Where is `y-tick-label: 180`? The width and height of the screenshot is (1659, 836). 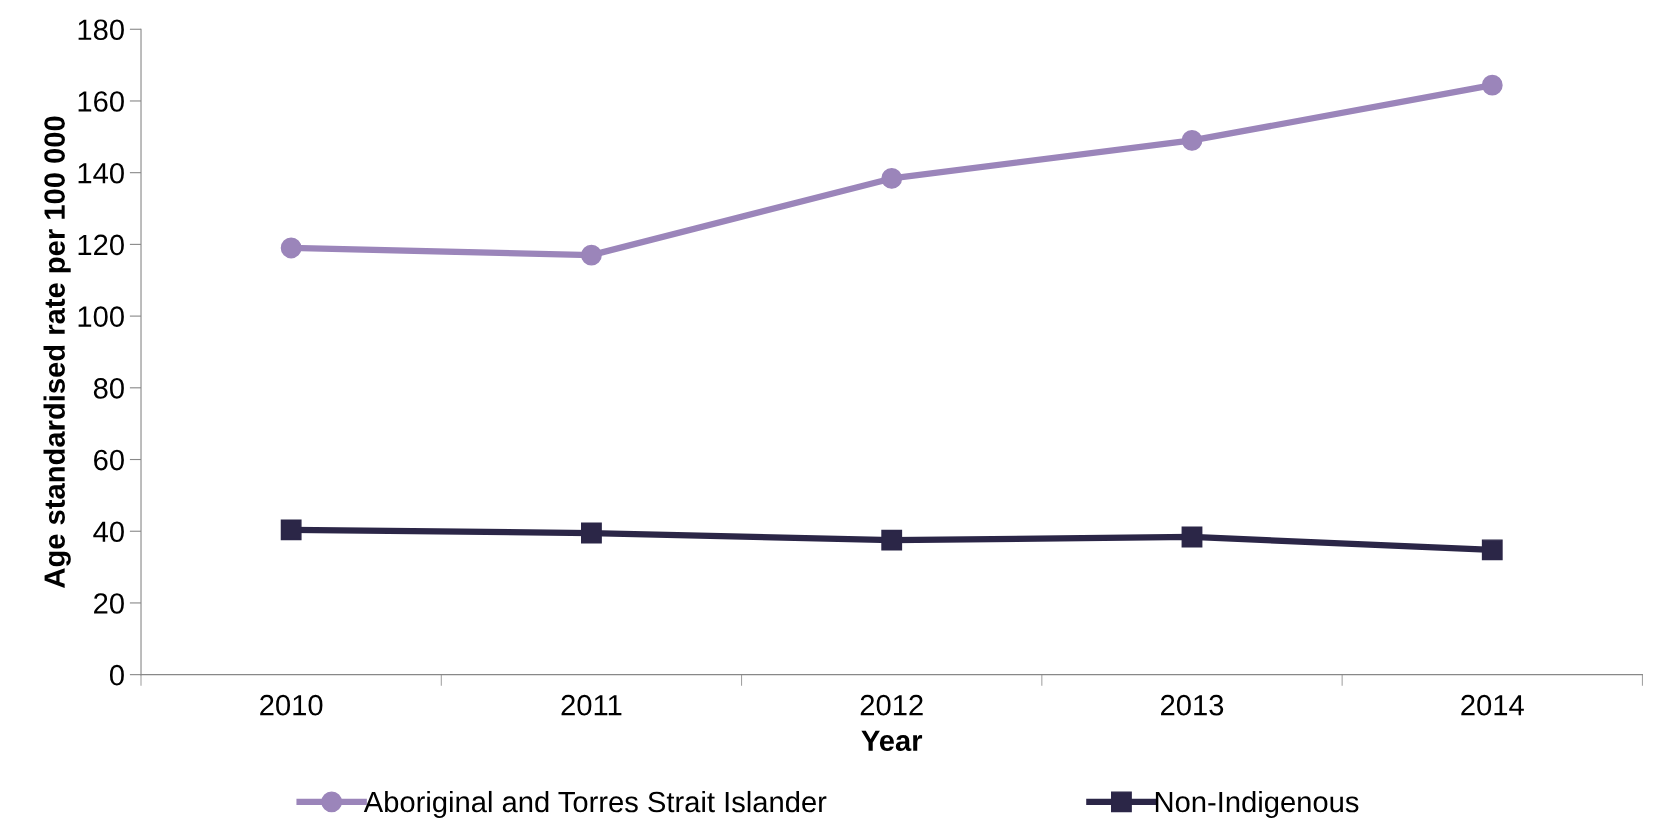 y-tick-label: 180 is located at coordinates (101, 30).